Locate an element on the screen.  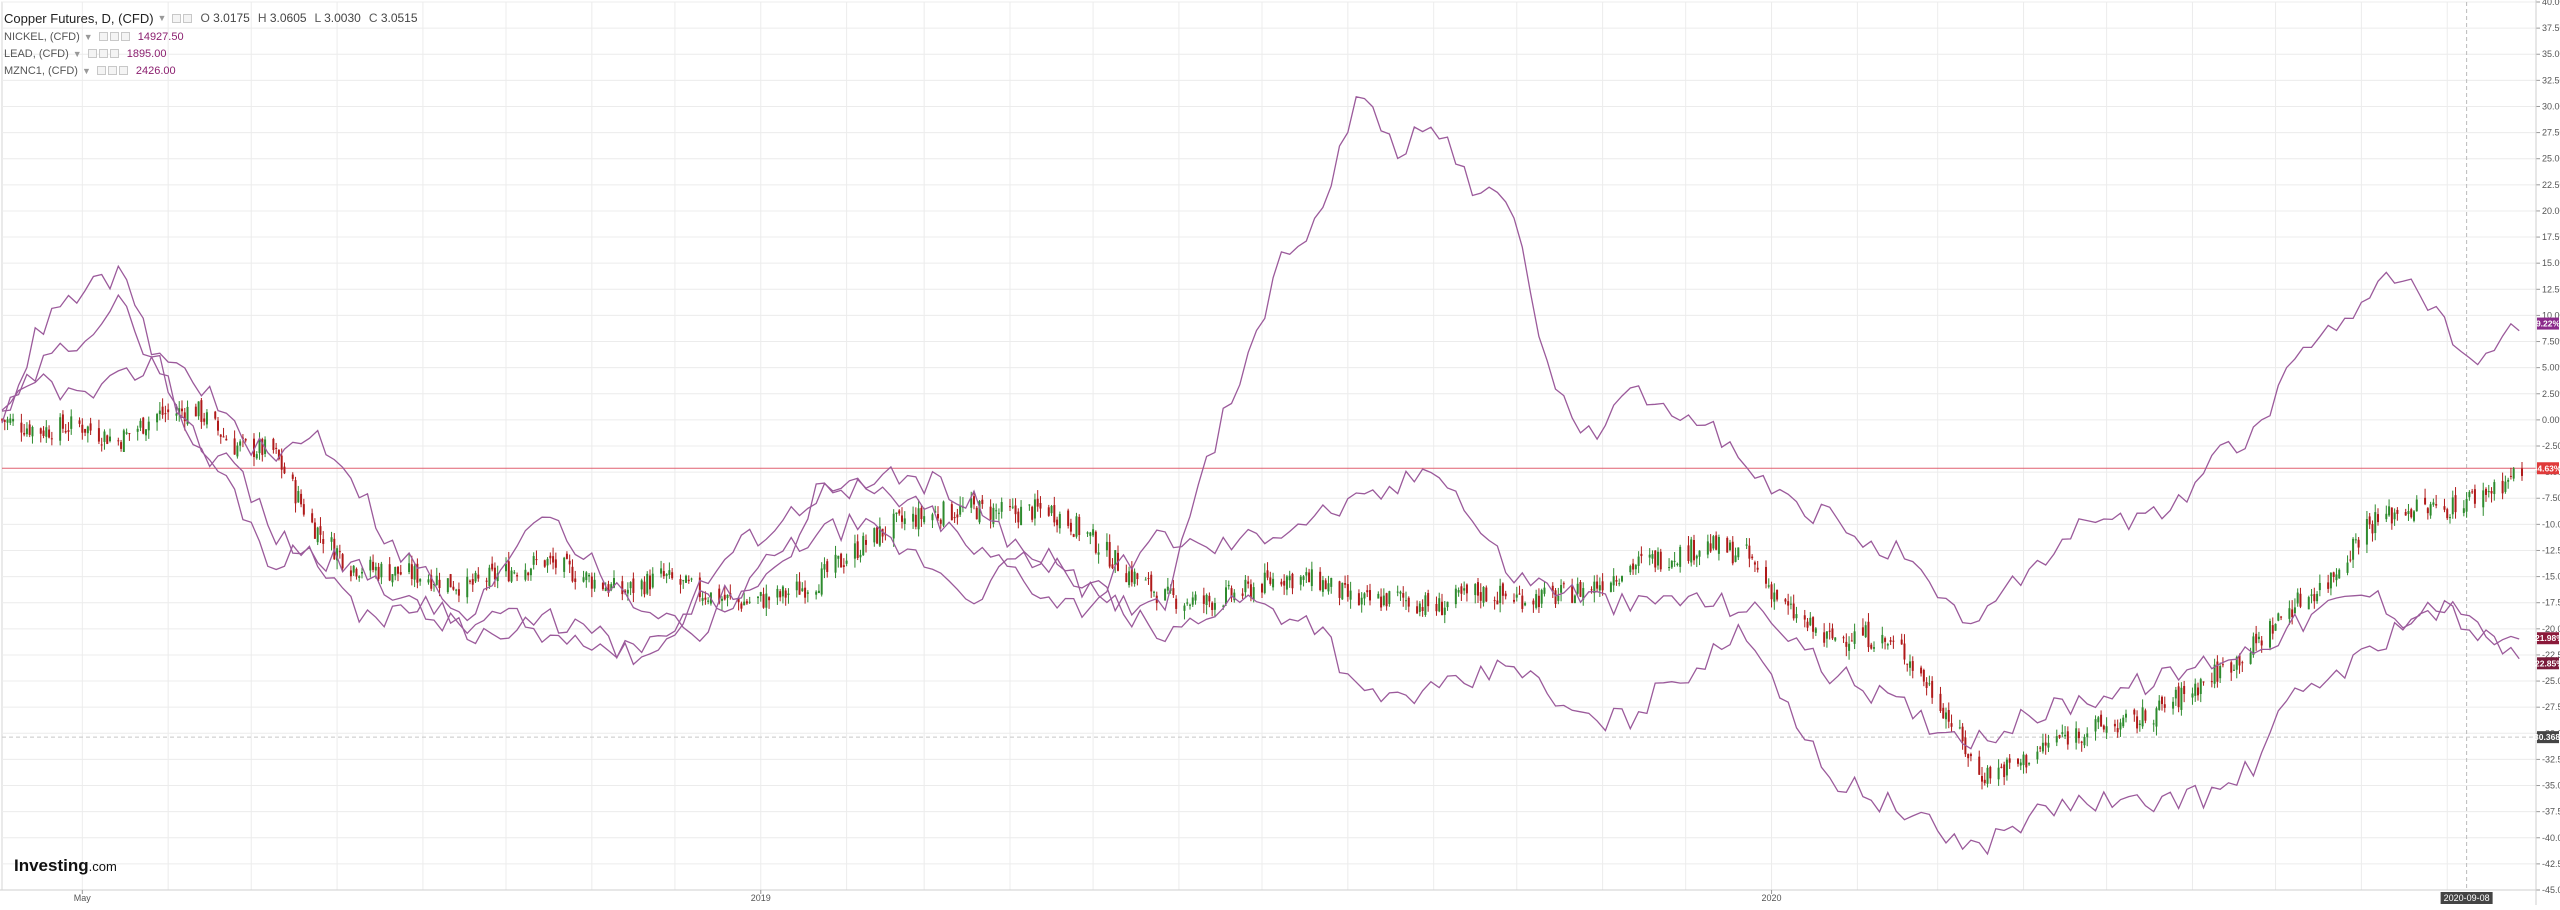
legend-lead: LEAD, (CFD) ▼ 1895.00 is located at coordinates (215, 53).